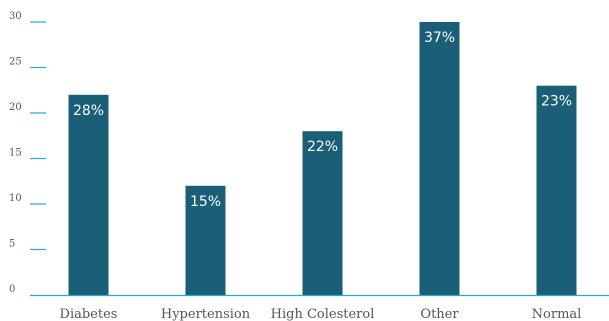 This screenshot has width=609, height=321. Describe the element at coordinates (556, 102) in the screenshot. I see `data-label: 23%` at that location.